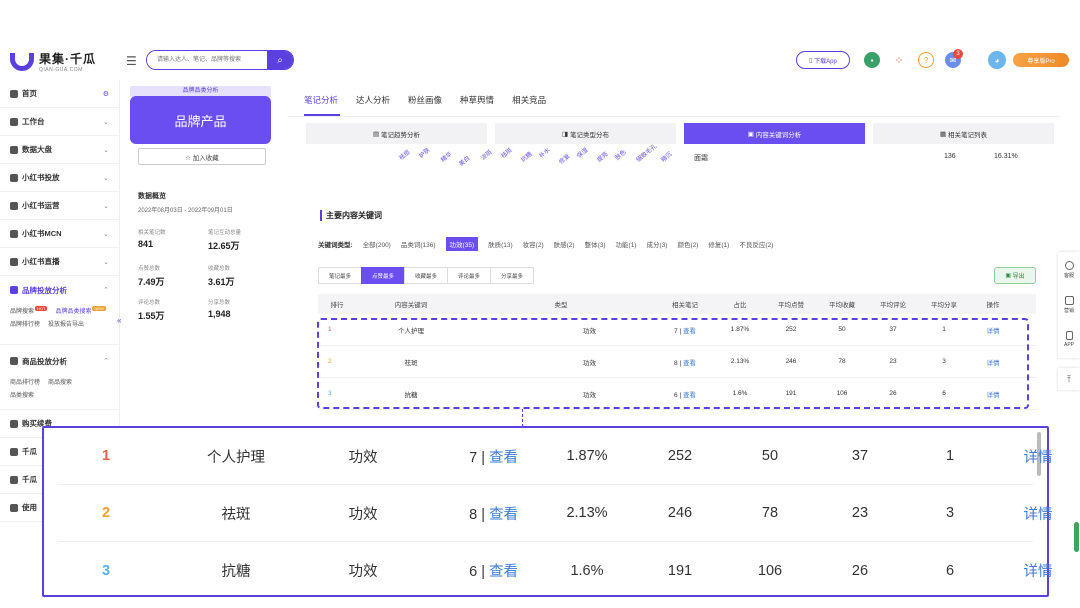 The width and height of the screenshot is (1080, 608). What do you see at coordinates (425, 100) in the screenshot?
I see `tab-fan-portrait: 粉丝画像` at bounding box center [425, 100].